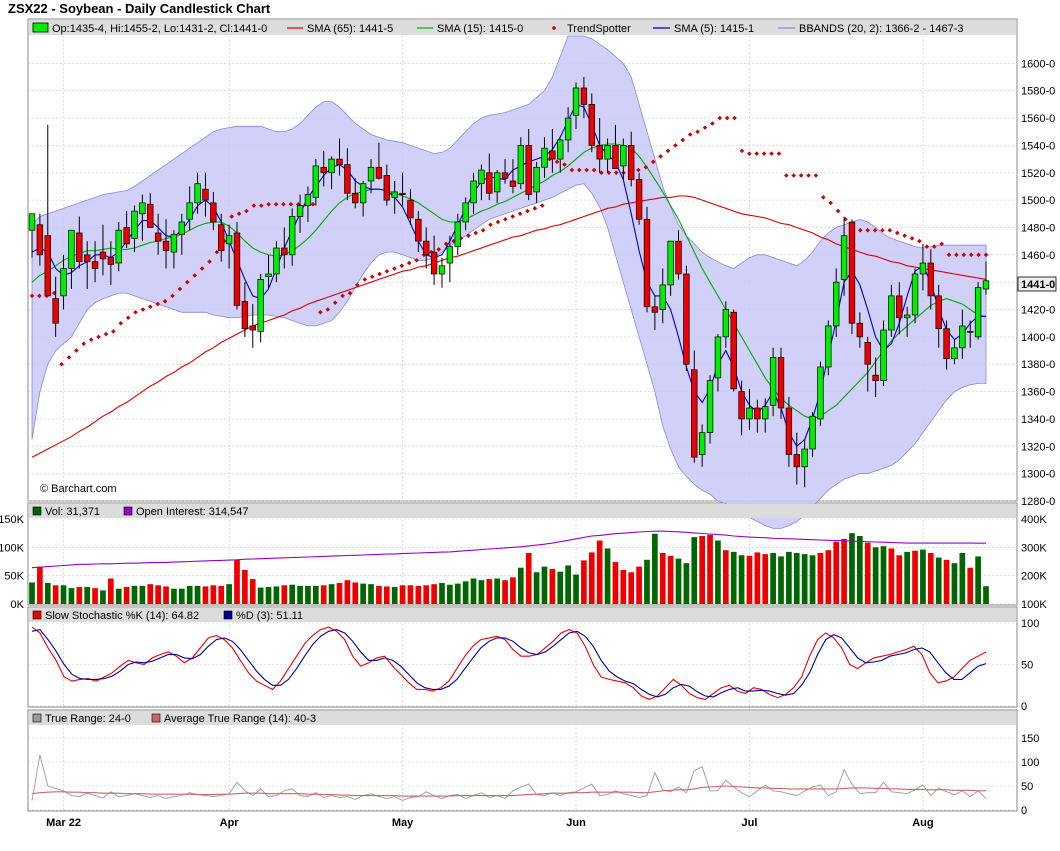  Describe the element at coordinates (509, 777) in the screenshot. I see `true-range-lines` at that location.